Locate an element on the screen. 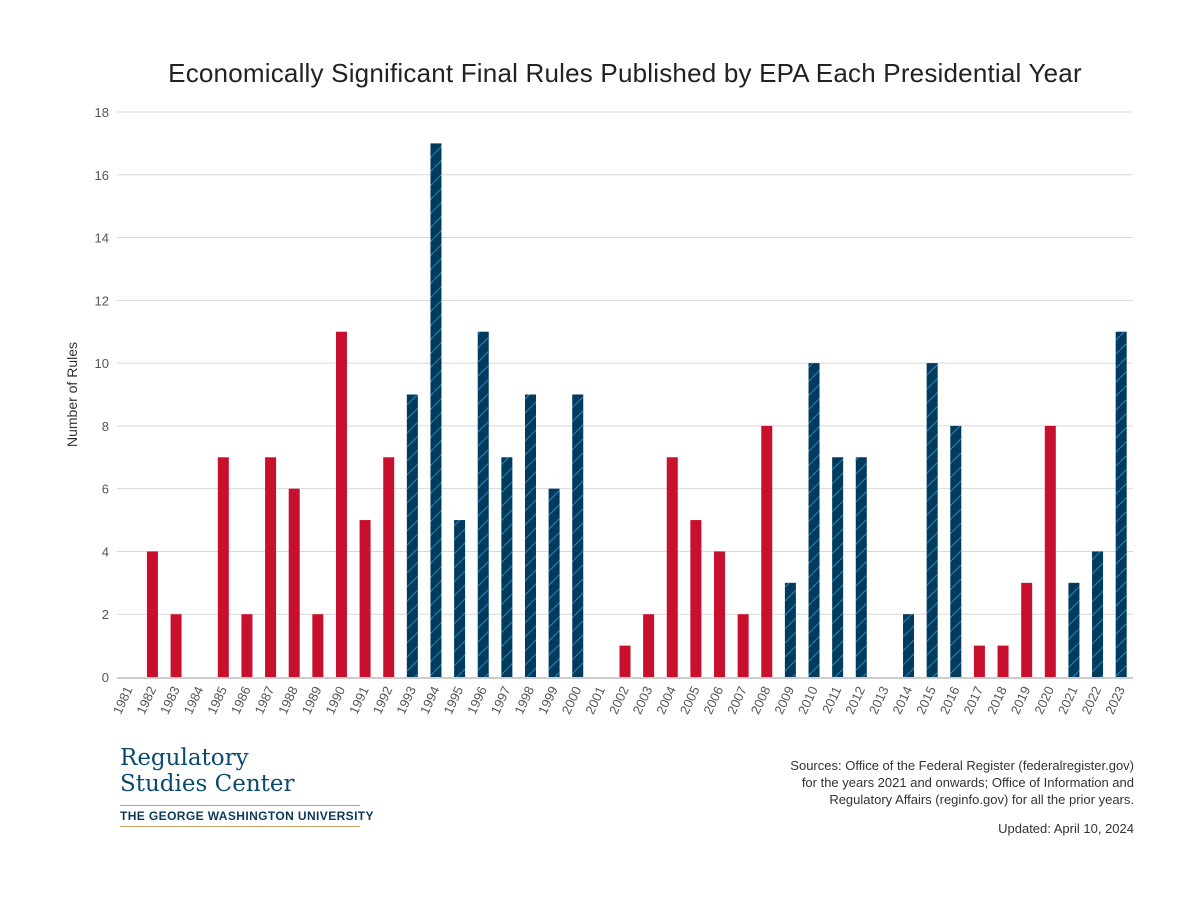  logo-divider-top is located at coordinates (240, 805).